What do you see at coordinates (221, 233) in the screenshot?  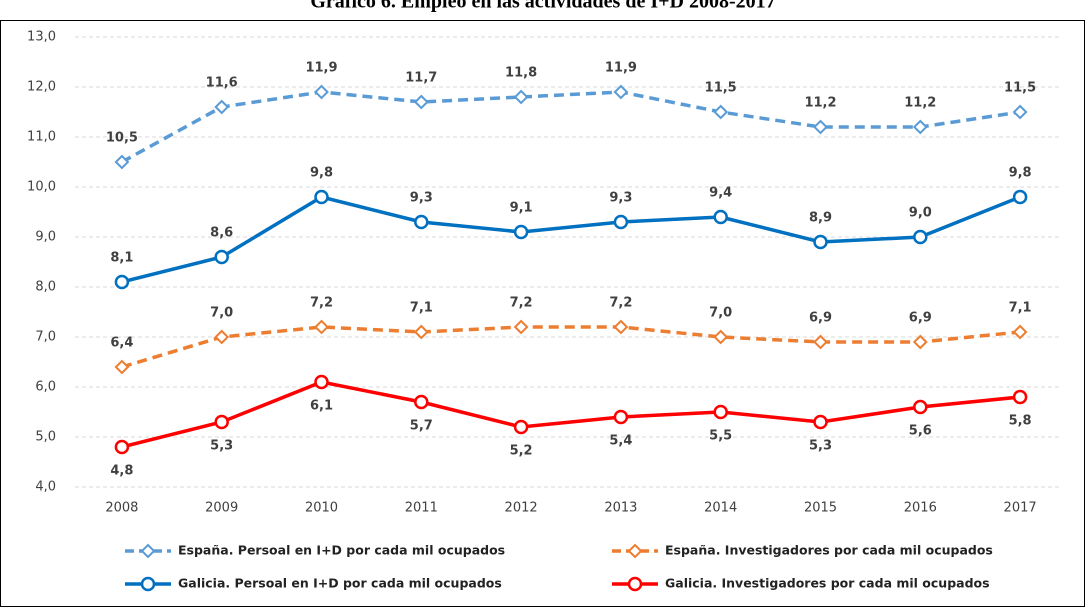 I see `value-label: 8,6` at bounding box center [221, 233].